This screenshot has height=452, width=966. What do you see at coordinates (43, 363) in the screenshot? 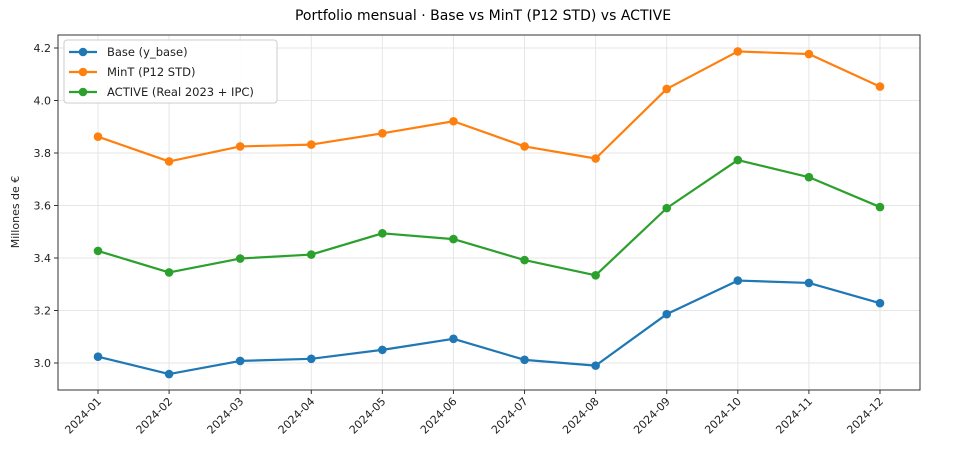
I see `y-tick-label: 3.0` at bounding box center [43, 363].